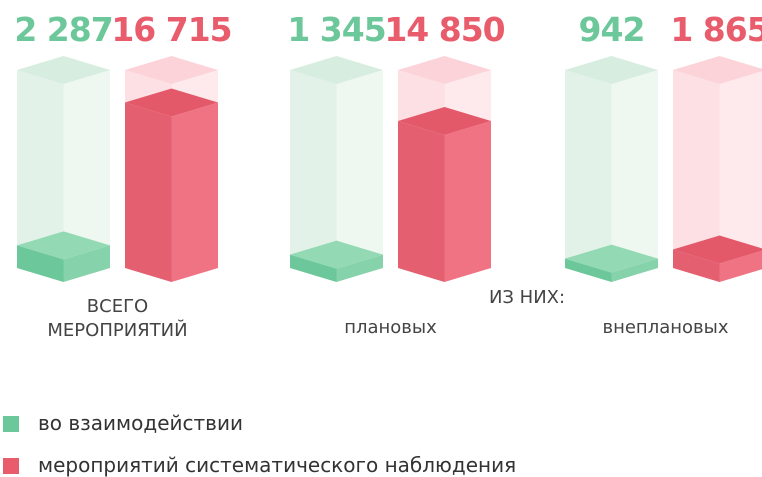 This screenshot has height=477, width=762. What do you see at coordinates (612, 29) in the screenshot?
I see `value-label: 942` at bounding box center [612, 29].